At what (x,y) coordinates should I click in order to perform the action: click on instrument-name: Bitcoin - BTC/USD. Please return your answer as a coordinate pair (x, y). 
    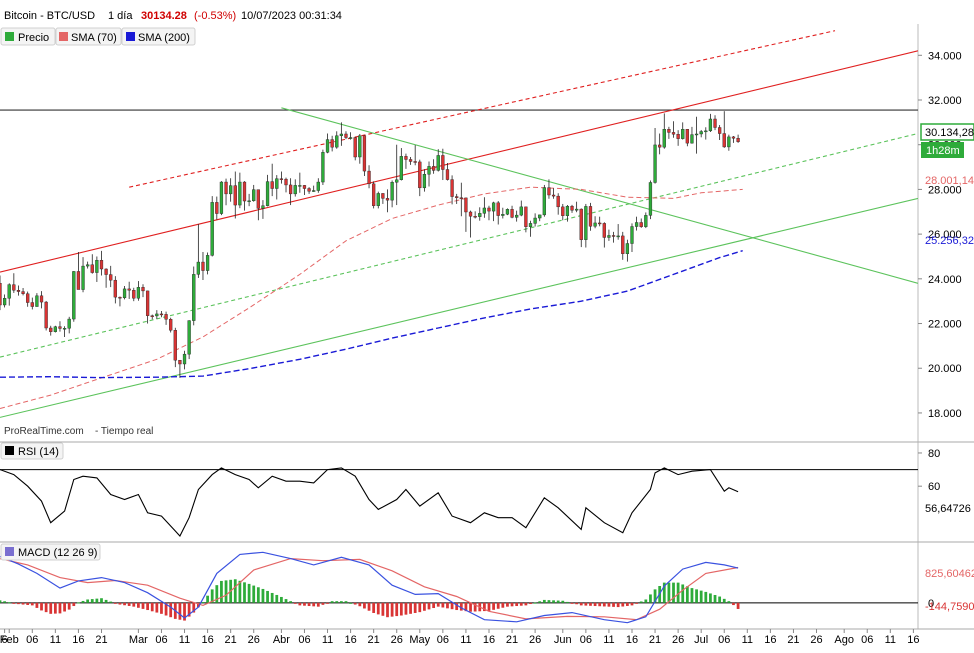
    Looking at the image, I should click on (49, 16).